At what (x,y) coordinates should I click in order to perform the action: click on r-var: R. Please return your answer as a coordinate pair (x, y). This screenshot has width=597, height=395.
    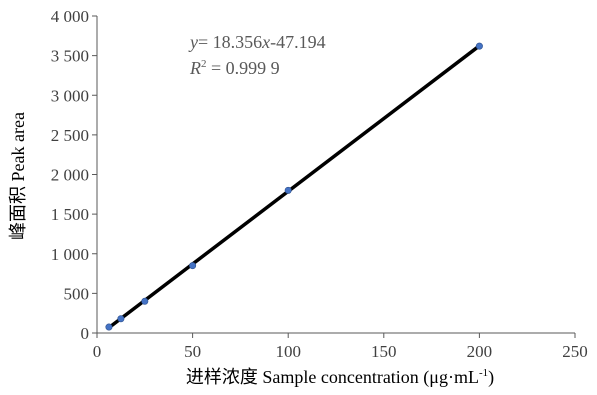
    Looking at the image, I should click on (195, 68).